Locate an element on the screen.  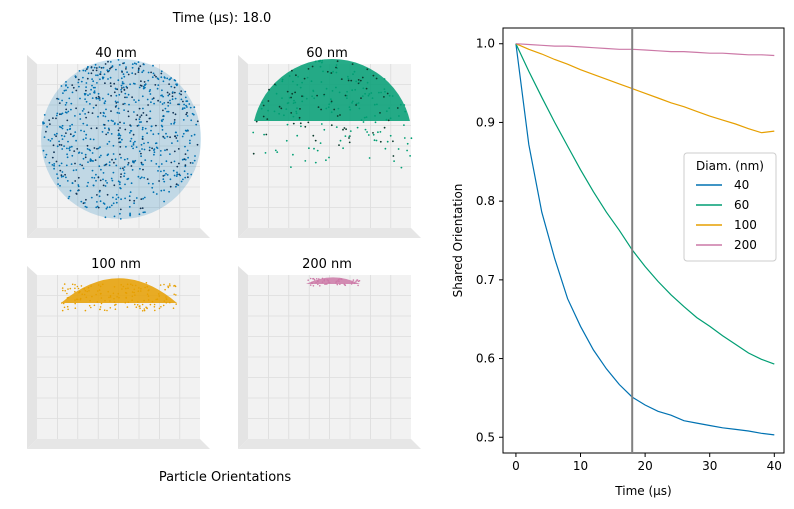
y-tick-label: 0.5 is located at coordinates (485, 437).